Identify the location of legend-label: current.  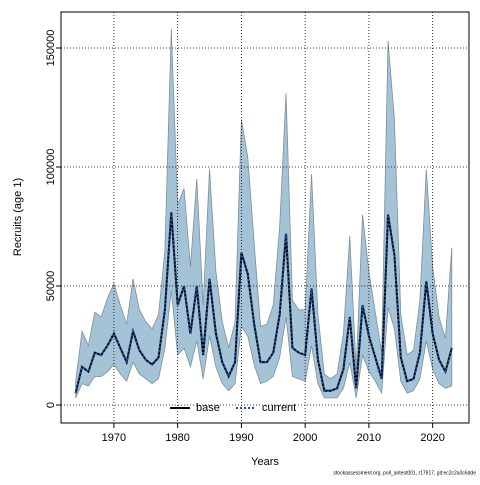
(279, 408).